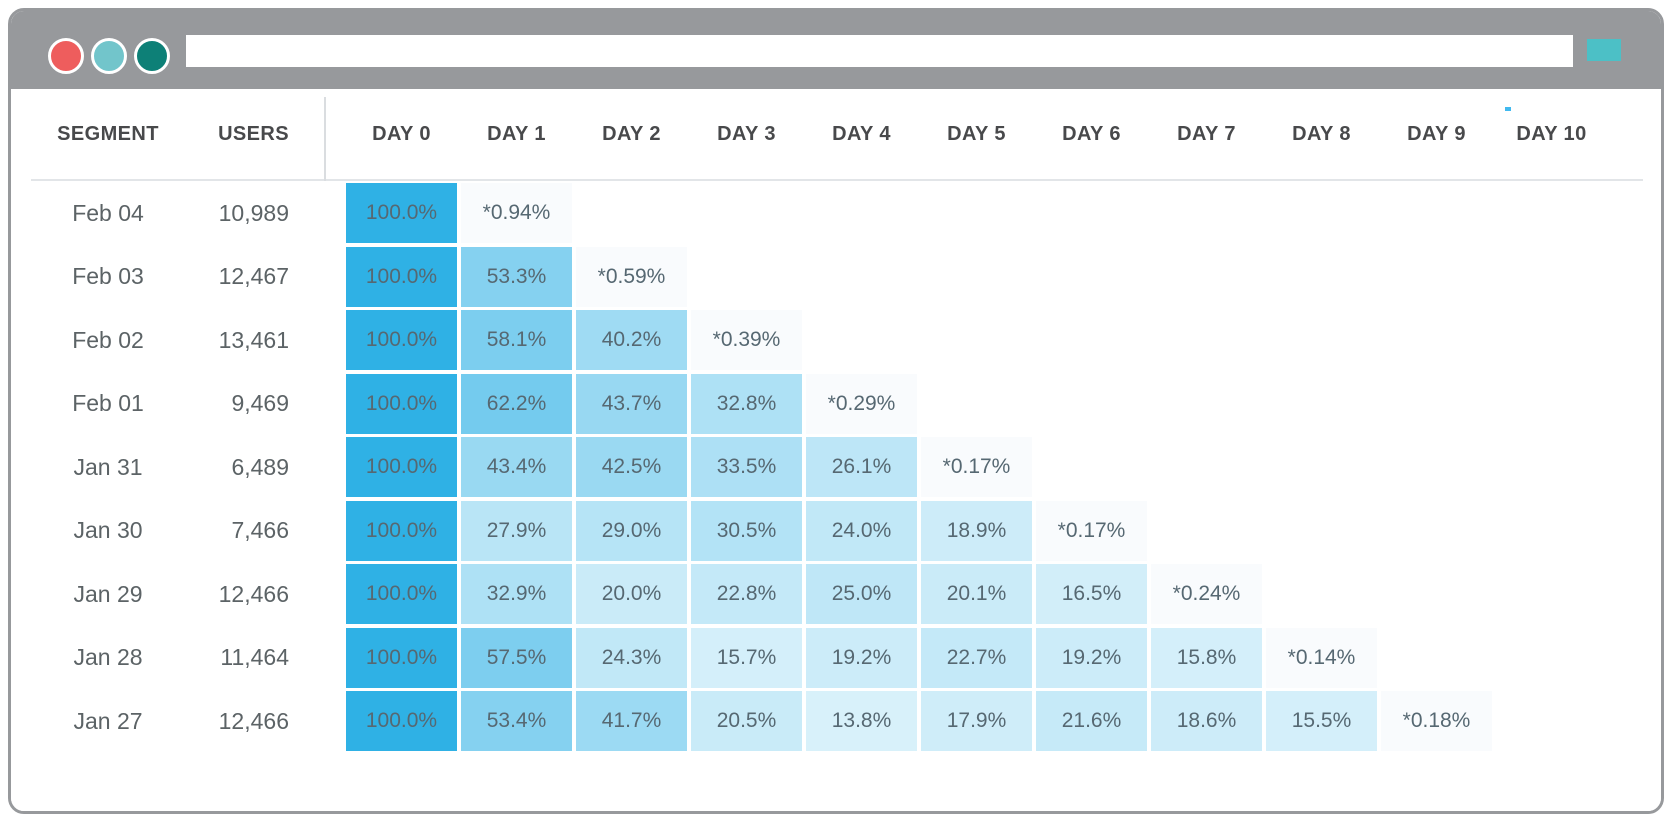  Describe the element at coordinates (516, 657) in the screenshot. I see `retention-cell: 57.5%` at that location.